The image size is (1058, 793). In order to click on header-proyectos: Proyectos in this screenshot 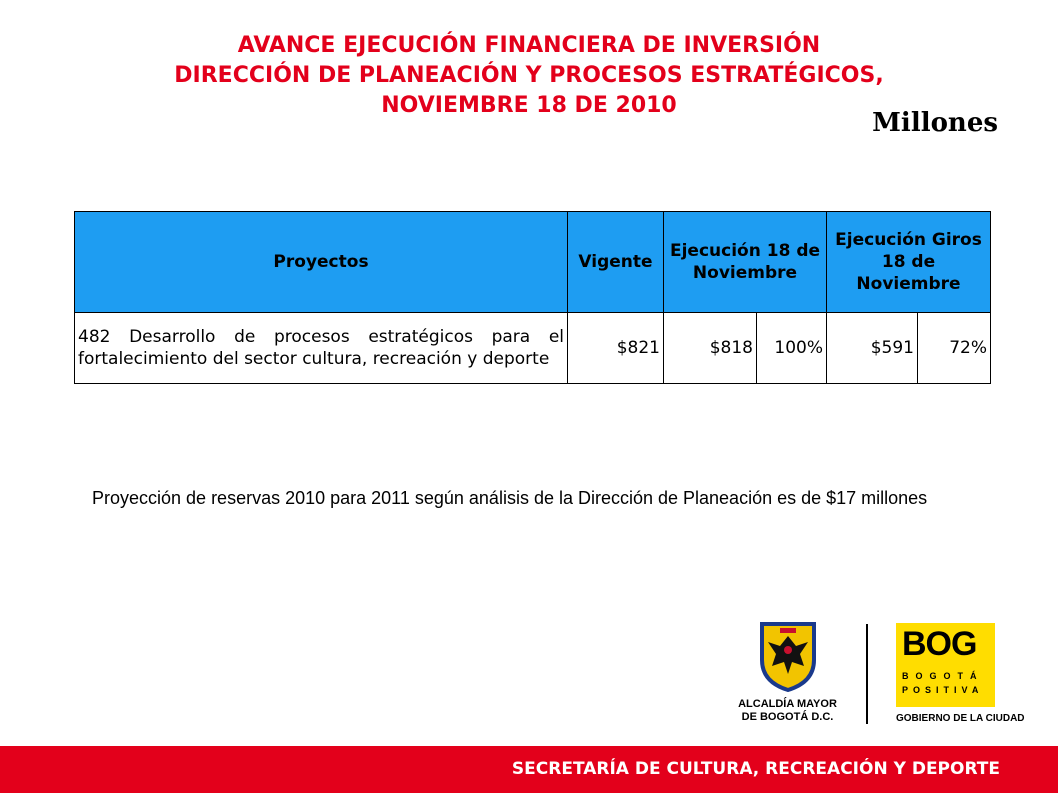, I will do `click(321, 262)`.